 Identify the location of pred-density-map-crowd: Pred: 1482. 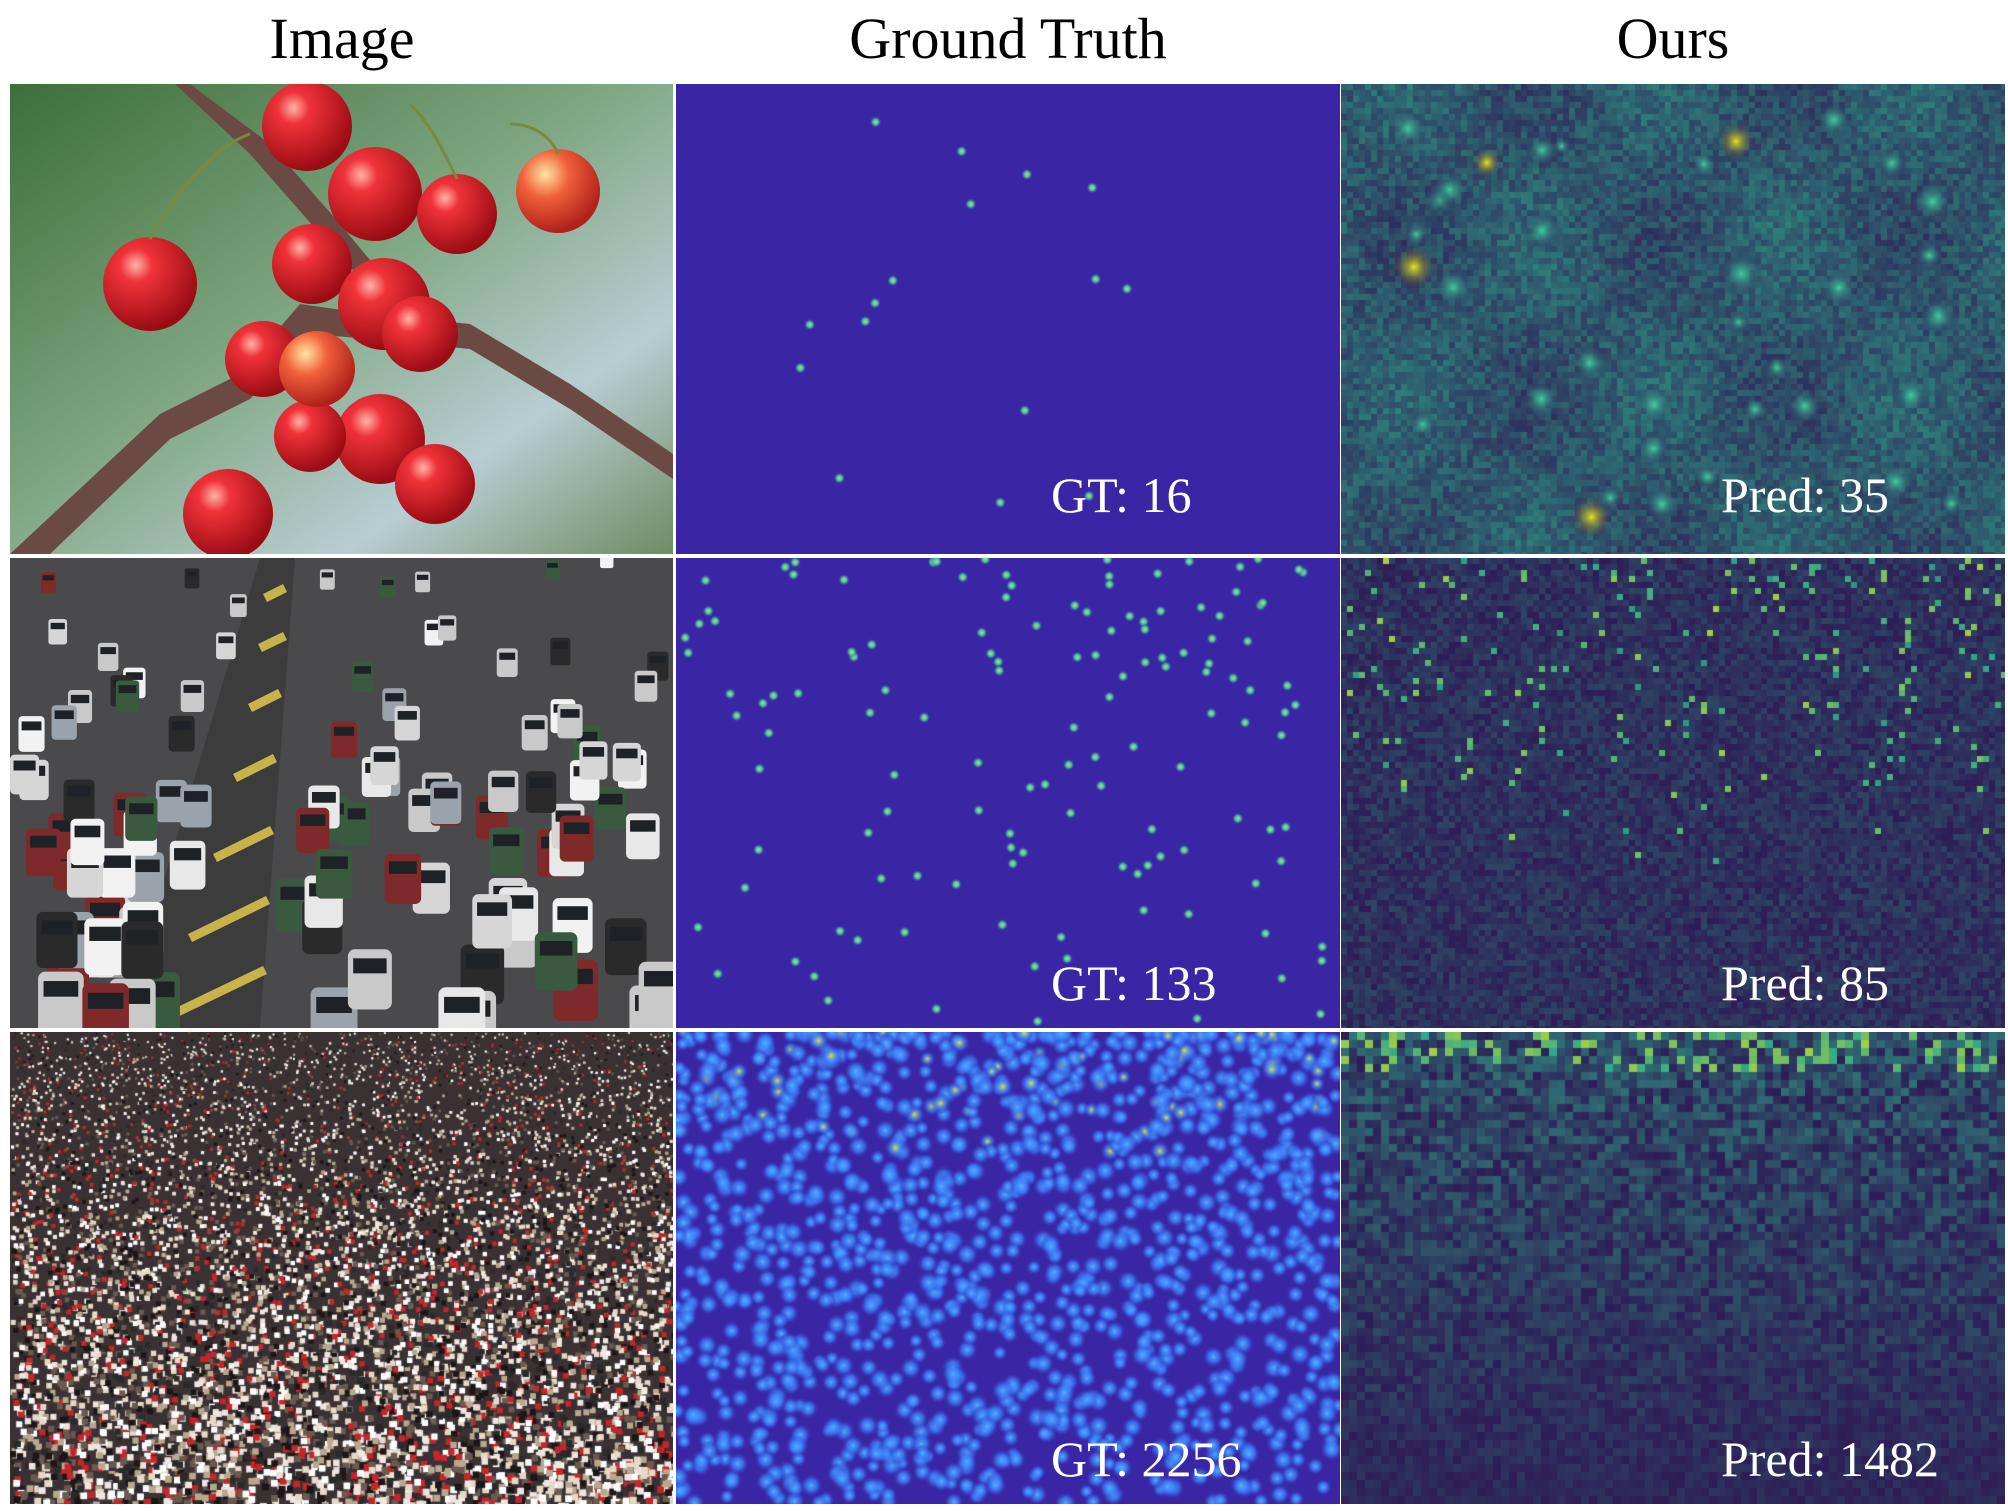
(1673, 1268).